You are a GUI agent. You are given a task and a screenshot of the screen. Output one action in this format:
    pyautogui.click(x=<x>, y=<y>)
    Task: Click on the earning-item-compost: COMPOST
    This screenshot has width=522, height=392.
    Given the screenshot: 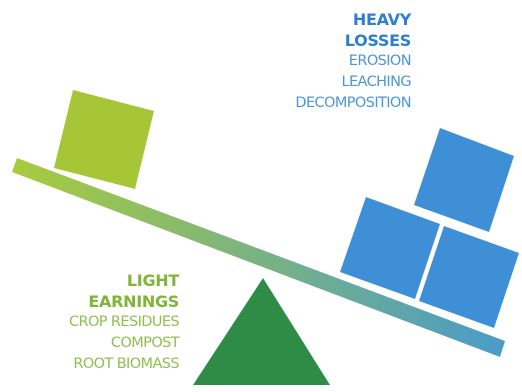 What is the action you would take?
    pyautogui.click(x=145, y=343)
    